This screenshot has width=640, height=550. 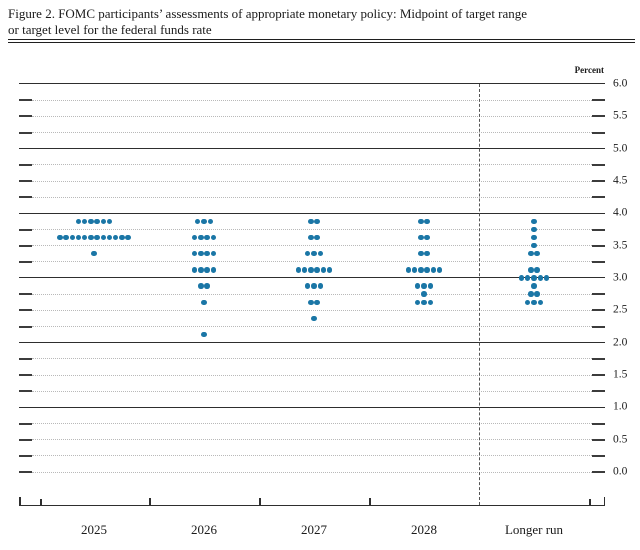 I want to click on y-axis-tick-label: 2.0, so click(x=620, y=342).